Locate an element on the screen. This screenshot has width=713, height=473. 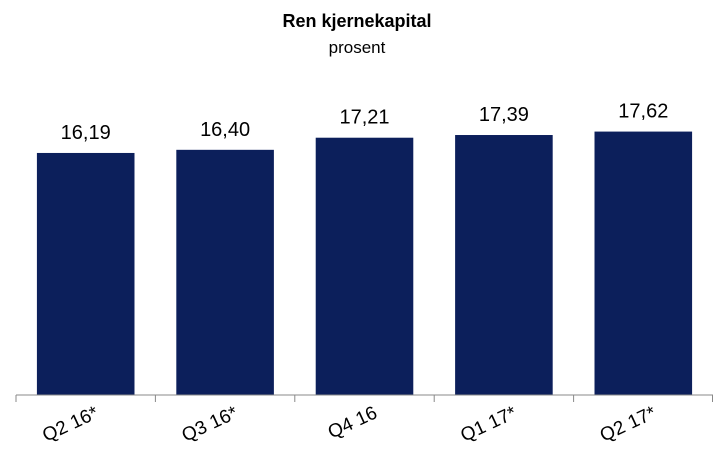
chart-subtitle: prosent is located at coordinates (357, 47).